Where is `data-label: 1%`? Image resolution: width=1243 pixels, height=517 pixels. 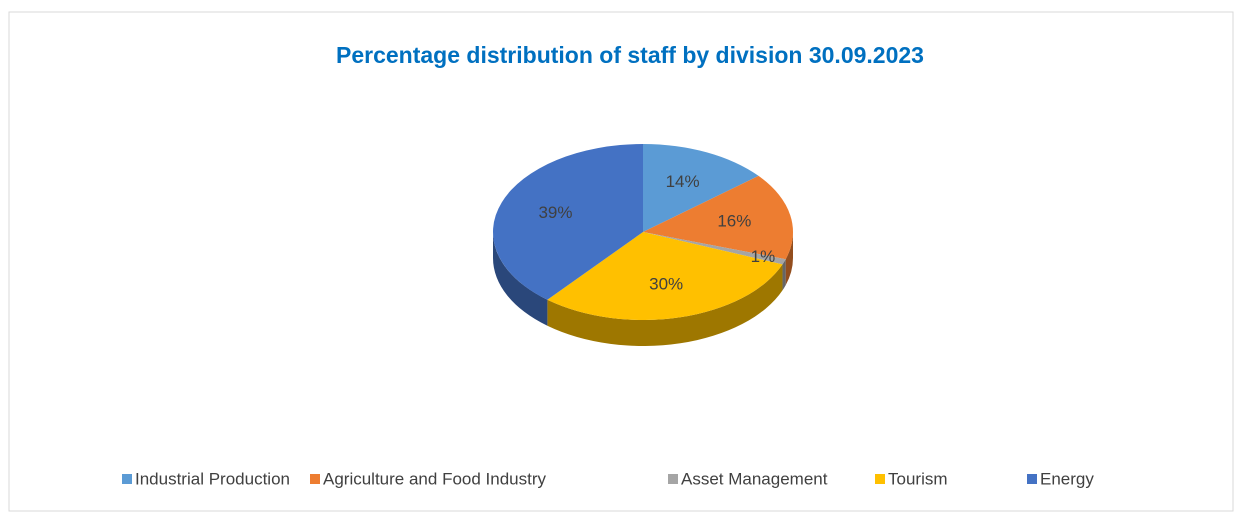 data-label: 1% is located at coordinates (763, 256).